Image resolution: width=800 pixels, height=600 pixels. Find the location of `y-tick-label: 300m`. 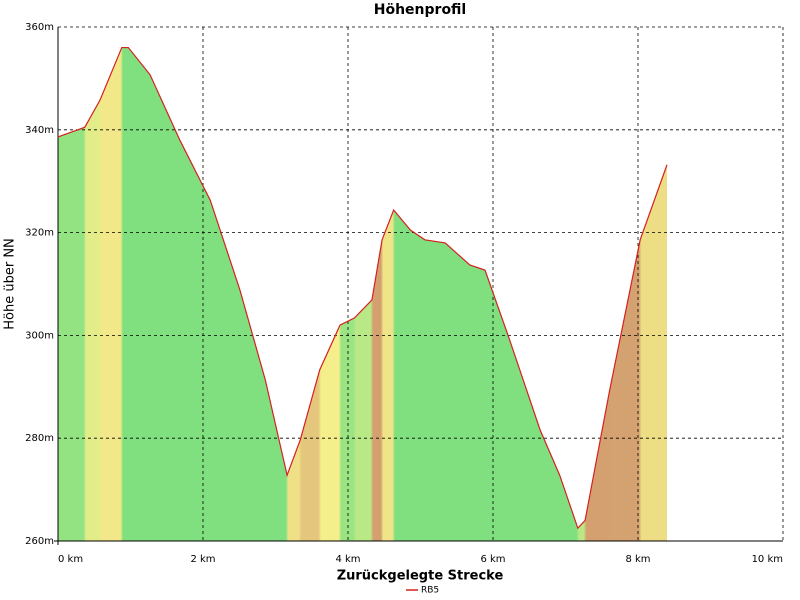

y-tick-label: 300m is located at coordinates (39, 335).